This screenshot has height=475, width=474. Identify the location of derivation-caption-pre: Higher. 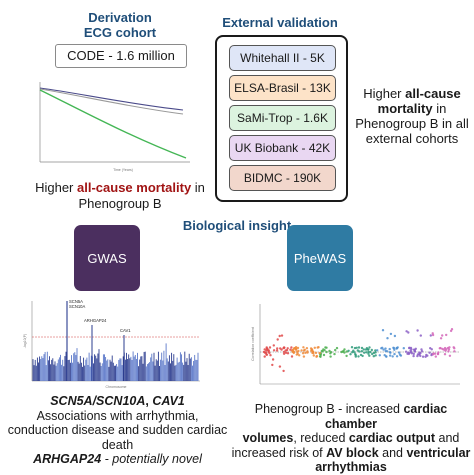
(56, 187).